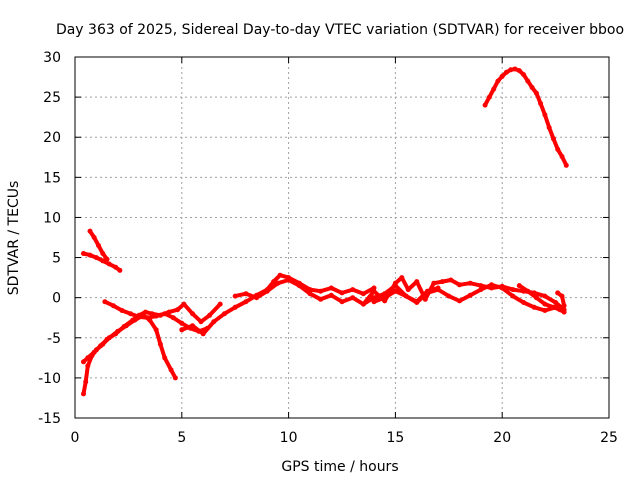 This screenshot has height=480, width=640. I want to click on y-tick-label: 15, so click(52, 178).